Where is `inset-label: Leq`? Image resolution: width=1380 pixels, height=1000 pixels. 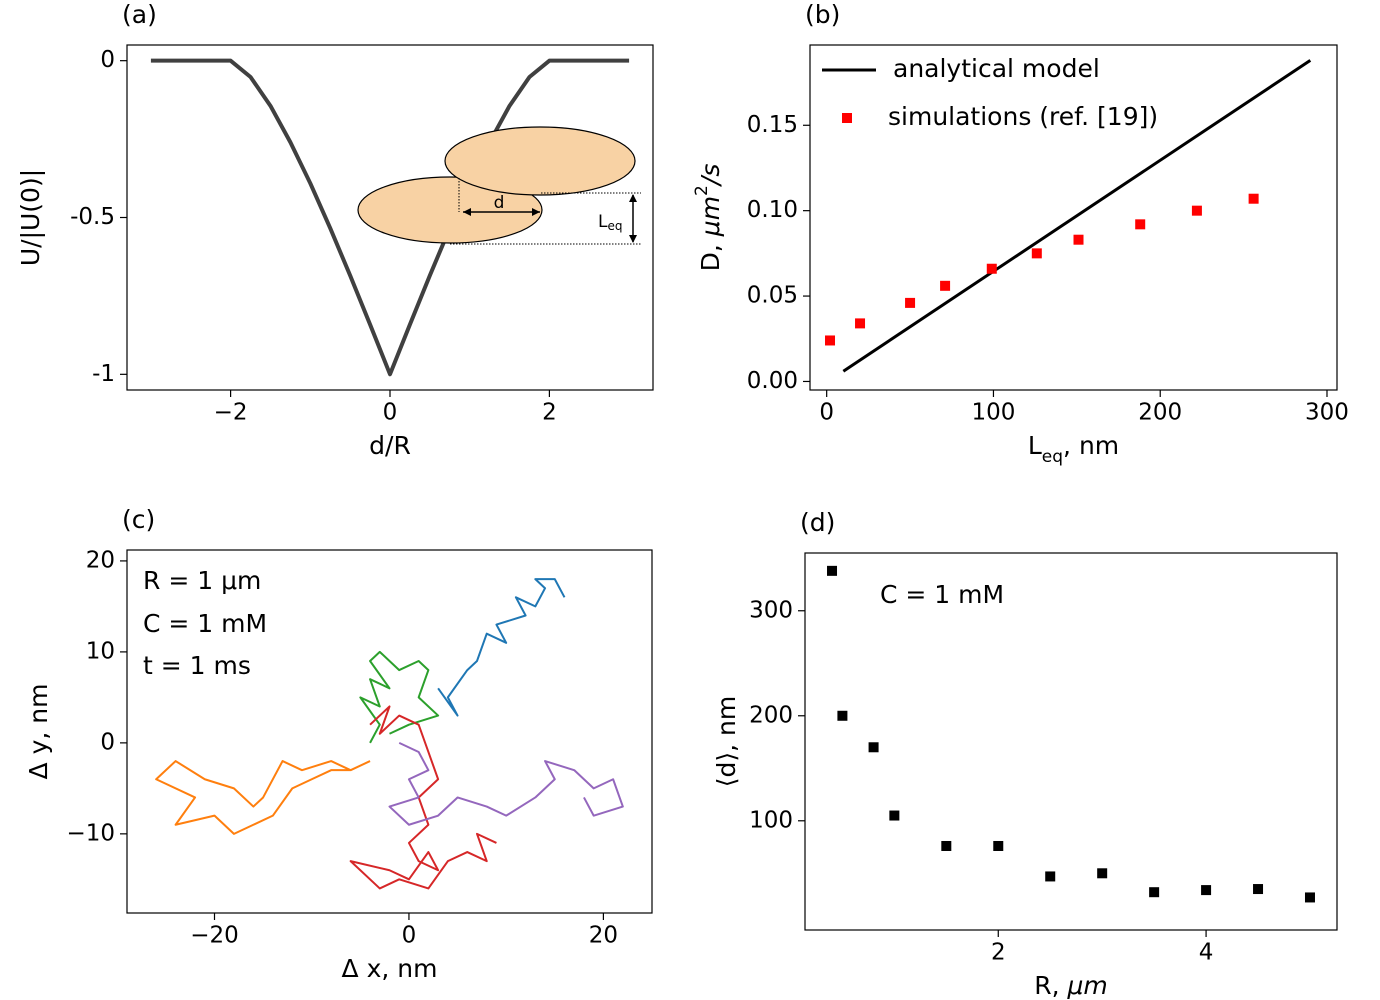 inset-label: Leq is located at coordinates (610, 222).